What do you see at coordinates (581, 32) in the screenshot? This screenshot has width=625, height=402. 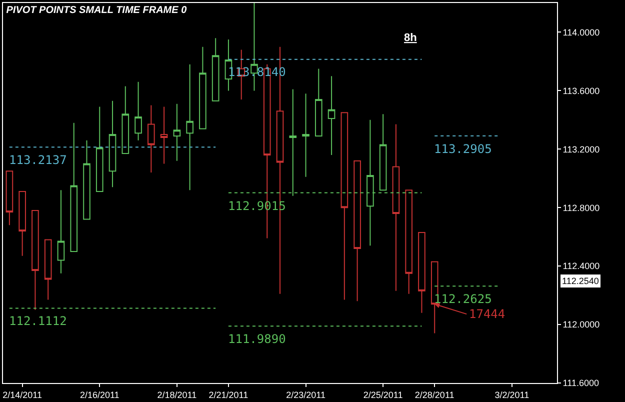 I see `y-tick-label: 114.0000` at bounding box center [581, 32].